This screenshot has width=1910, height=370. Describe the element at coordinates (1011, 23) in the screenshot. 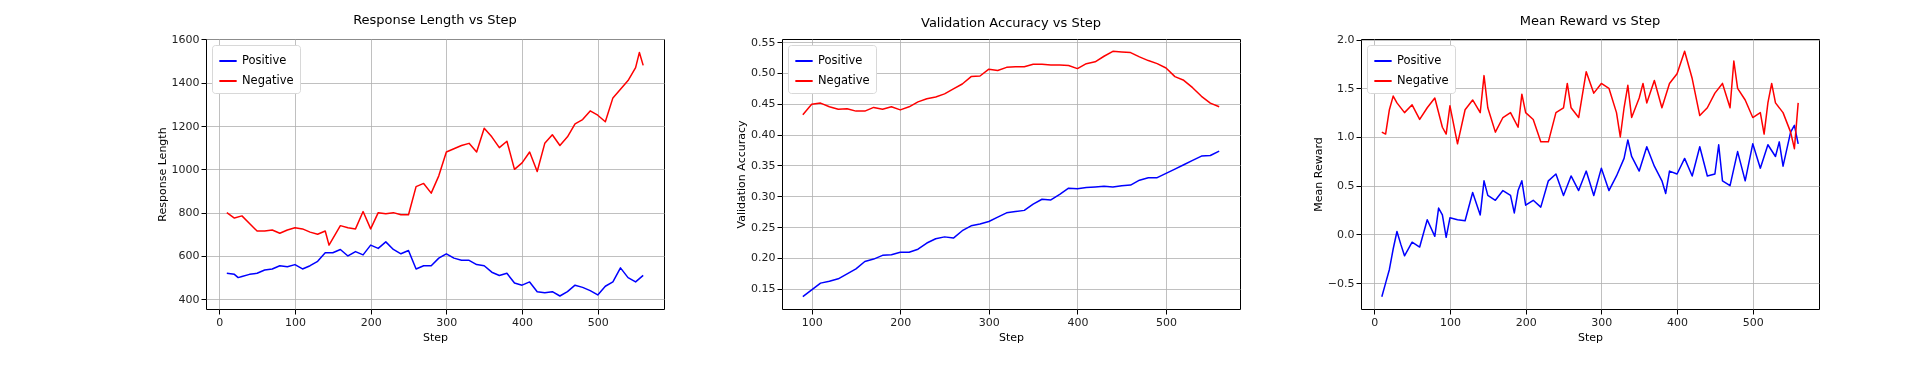

I see `chart-title: Validation Accuracy vs Step` at that location.